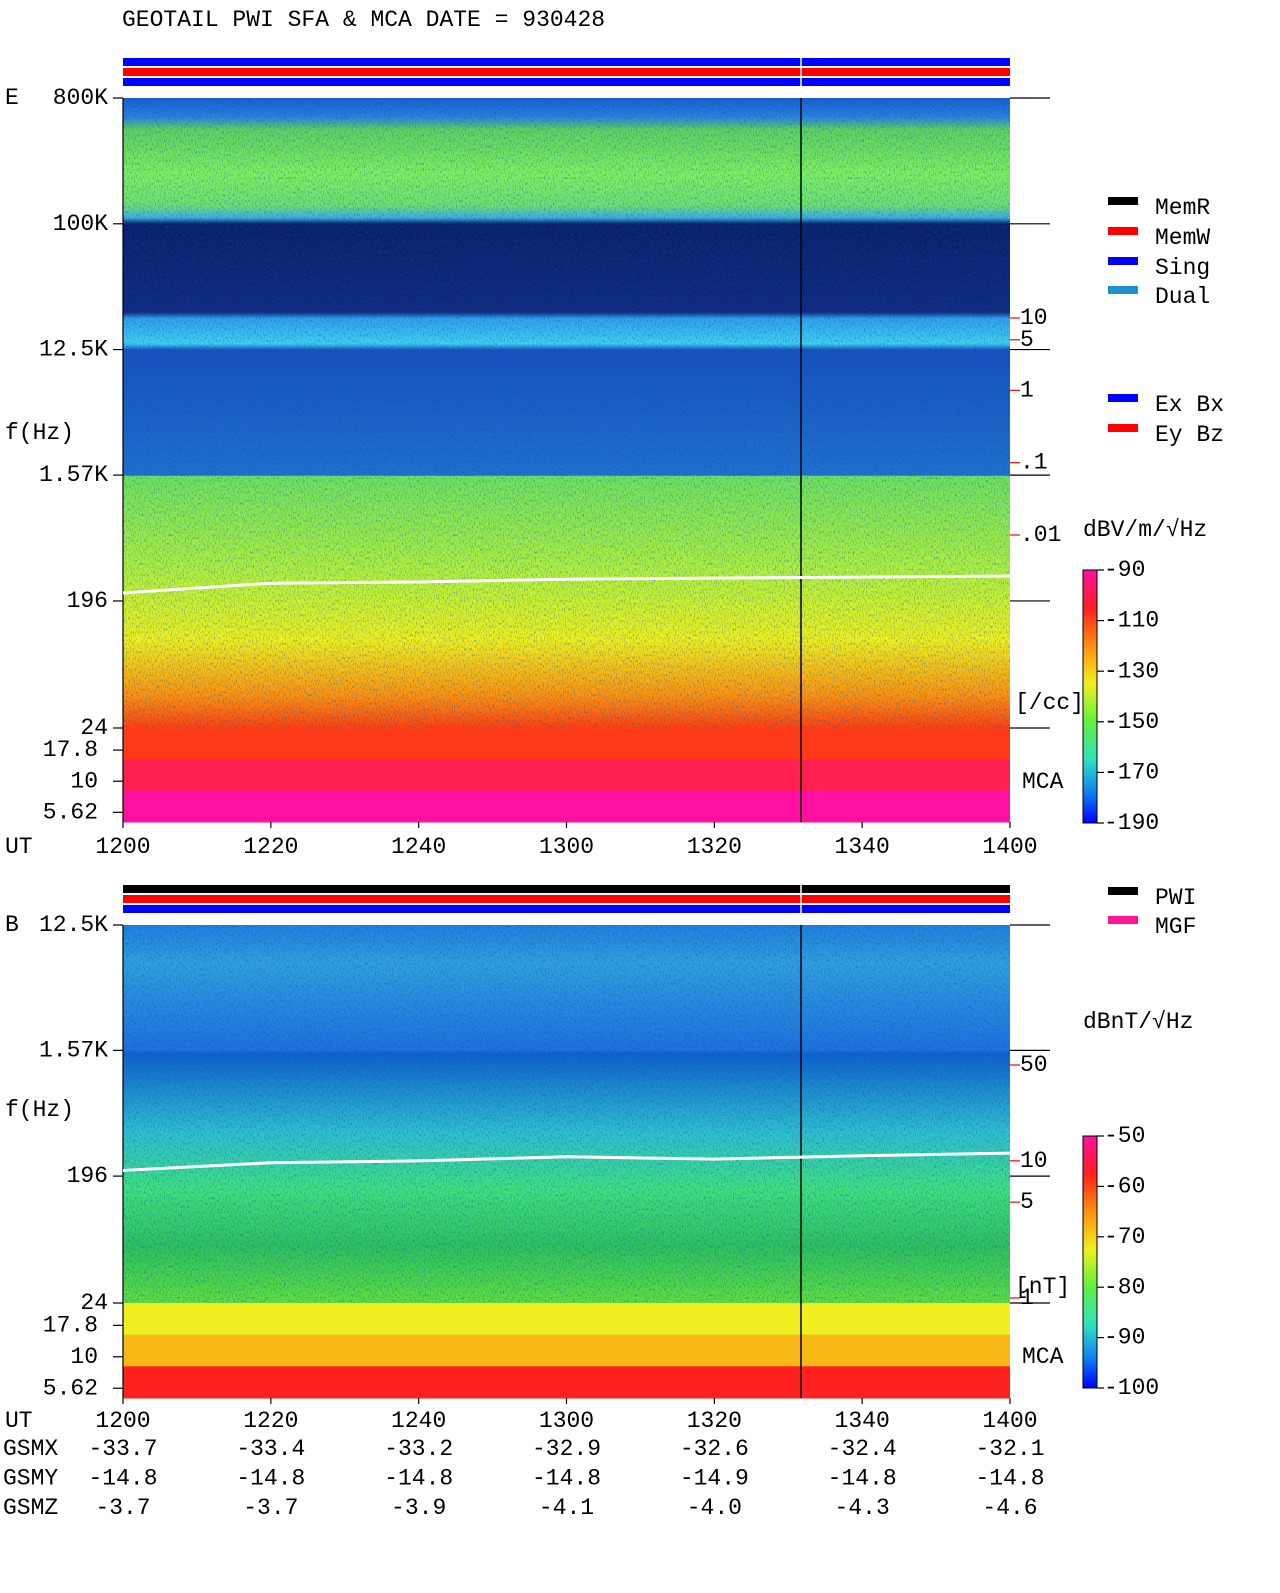  Describe the element at coordinates (566, 584) in the screenshot. I see `trace-line` at that location.